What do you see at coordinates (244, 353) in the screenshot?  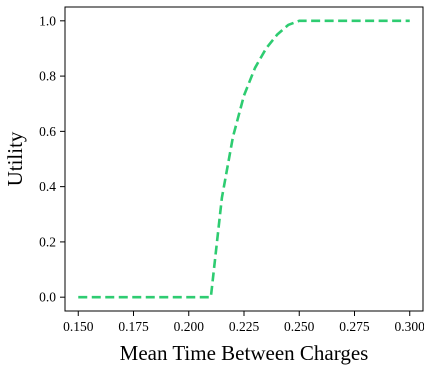 I see `x-axis-title: Mean Time Between Charges` at bounding box center [244, 353].